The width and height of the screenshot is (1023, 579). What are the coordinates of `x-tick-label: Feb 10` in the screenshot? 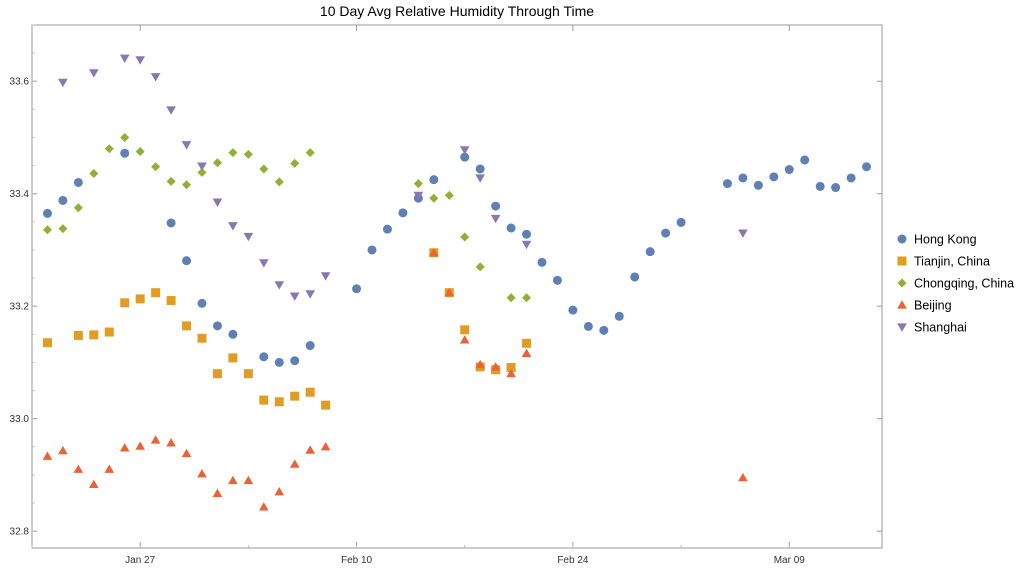 It's located at (357, 560).